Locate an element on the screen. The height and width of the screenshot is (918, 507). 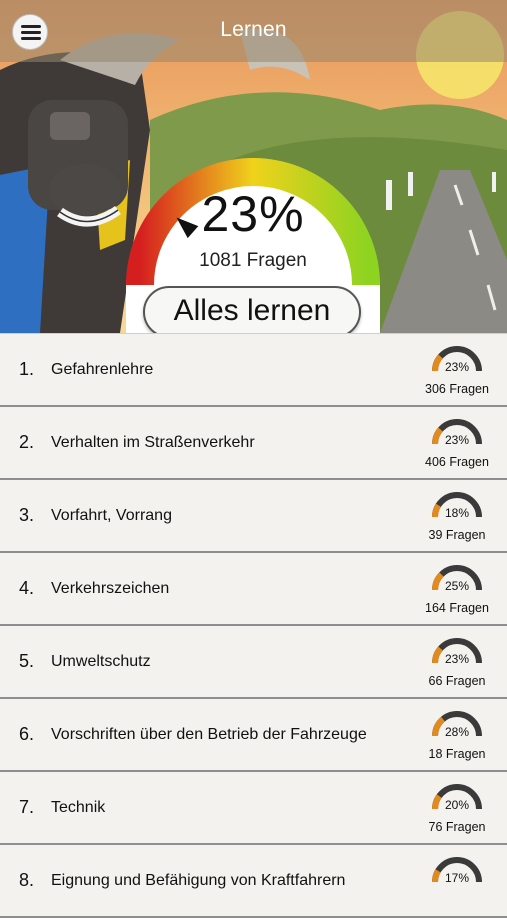
category-percent: 18% is located at coordinates (457, 513).